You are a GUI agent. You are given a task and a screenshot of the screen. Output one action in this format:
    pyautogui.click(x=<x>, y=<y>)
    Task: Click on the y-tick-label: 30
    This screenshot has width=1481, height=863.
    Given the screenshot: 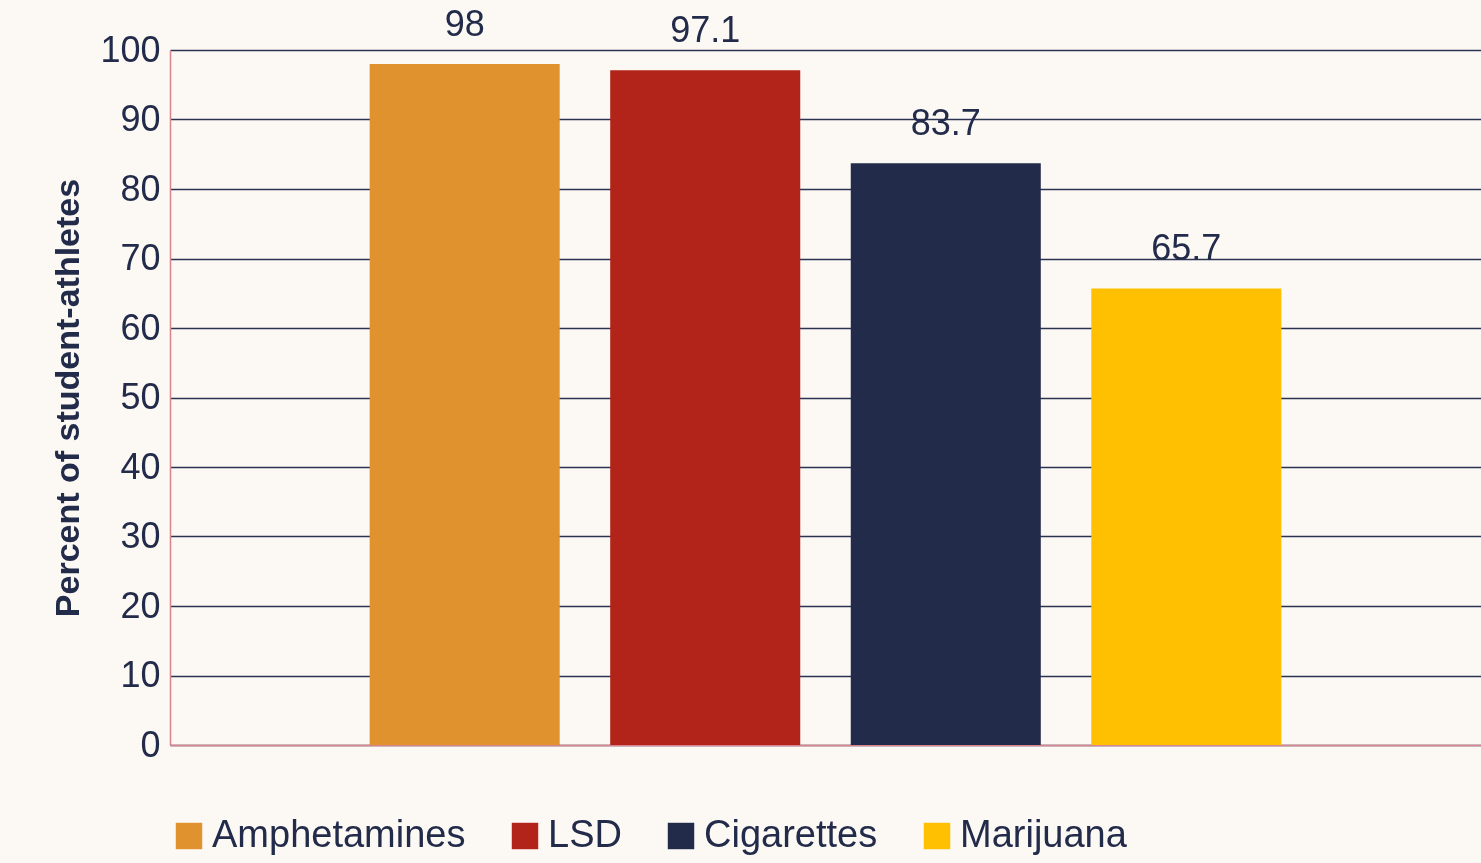 What is the action you would take?
    pyautogui.click(x=140, y=535)
    